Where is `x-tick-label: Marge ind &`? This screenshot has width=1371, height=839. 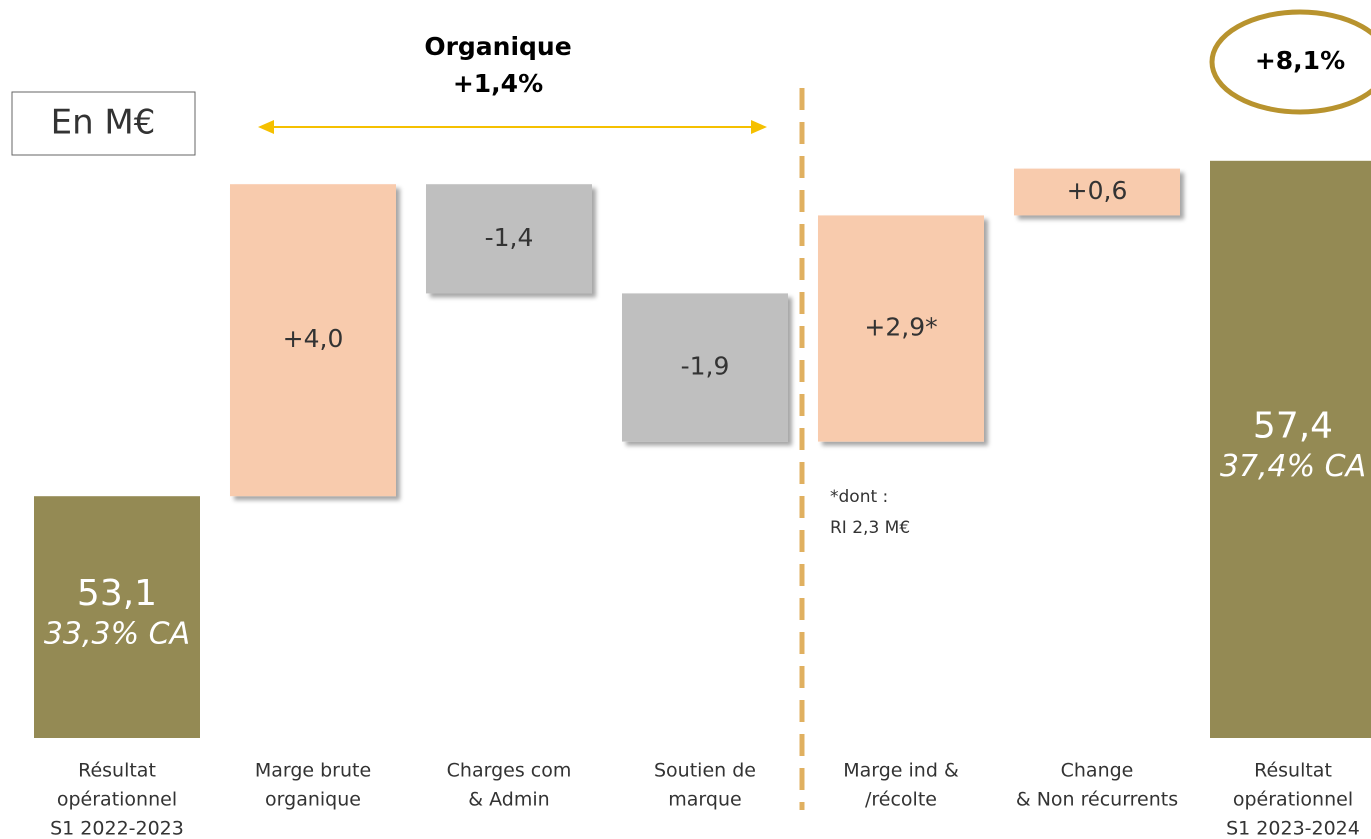
x-tick-label: Marge ind & is located at coordinates (901, 771).